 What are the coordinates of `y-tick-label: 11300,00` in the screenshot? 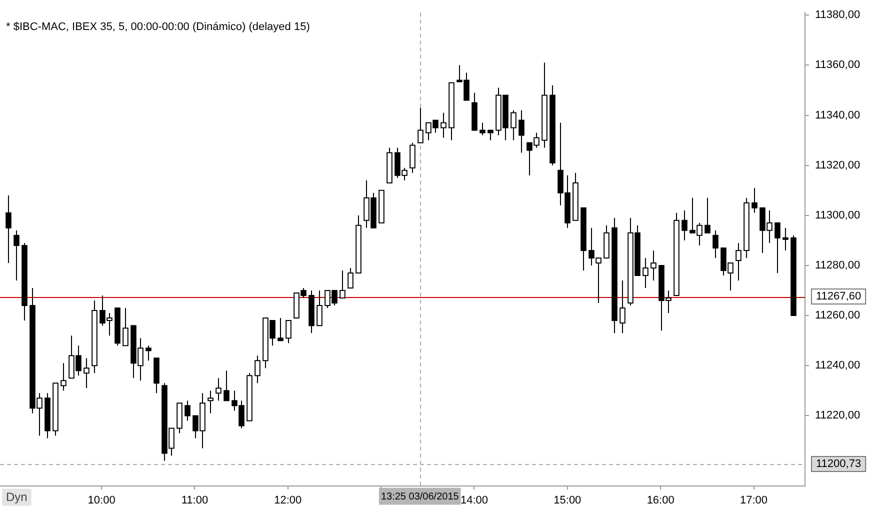 It's located at (837, 215).